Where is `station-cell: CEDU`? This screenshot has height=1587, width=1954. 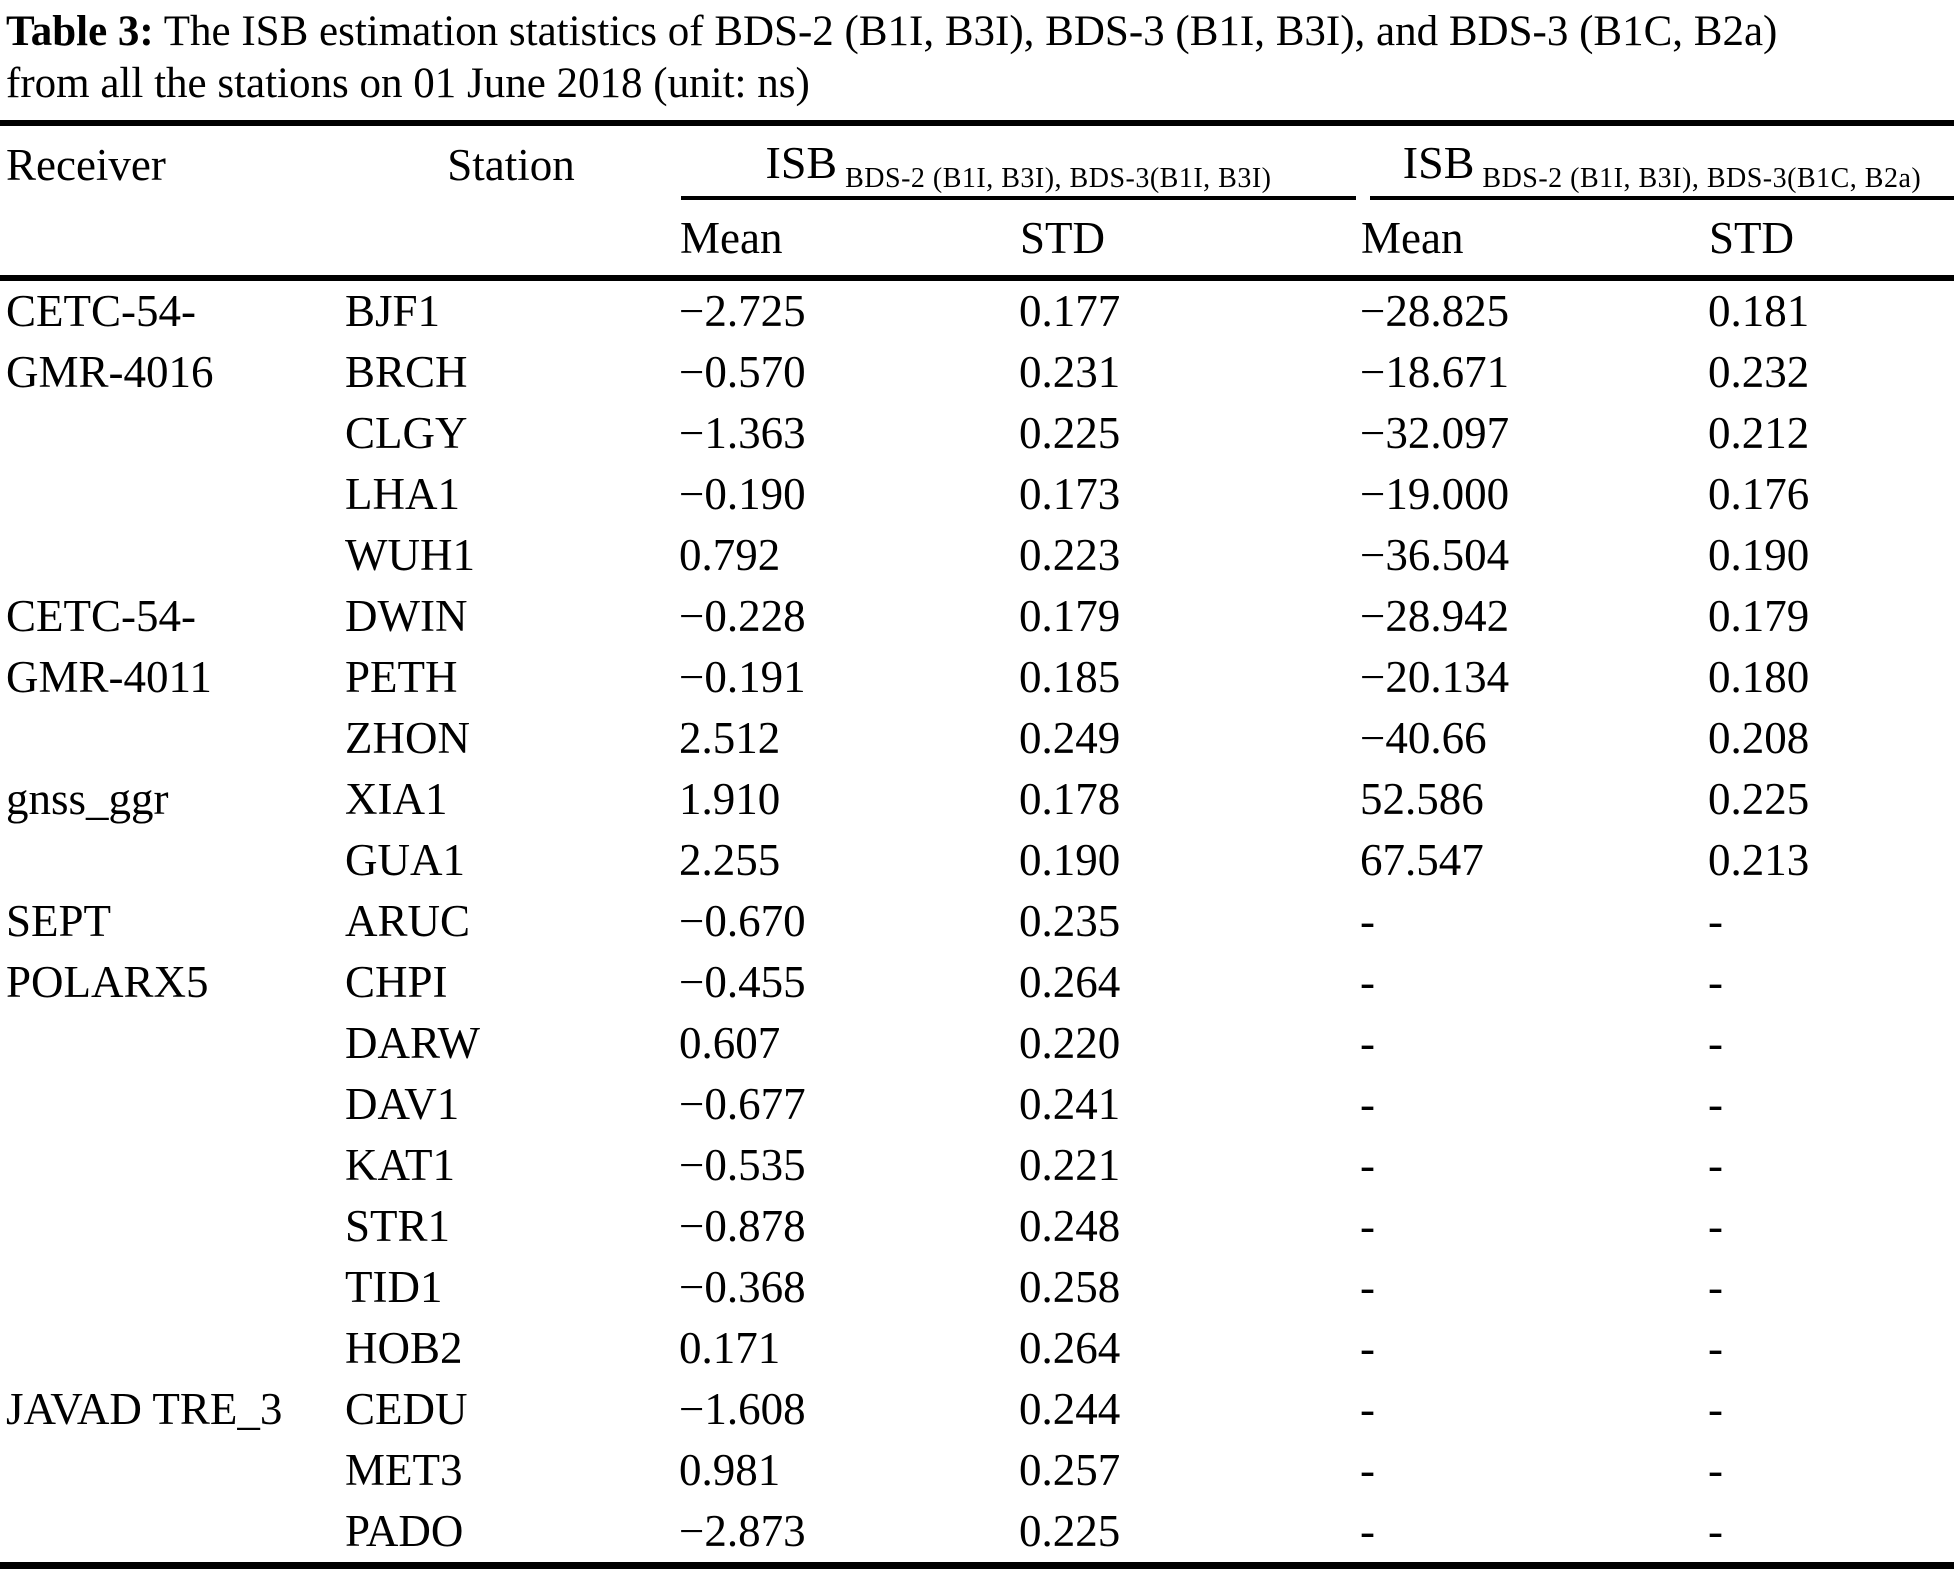
station-cell: CEDU is located at coordinates (406, 1409).